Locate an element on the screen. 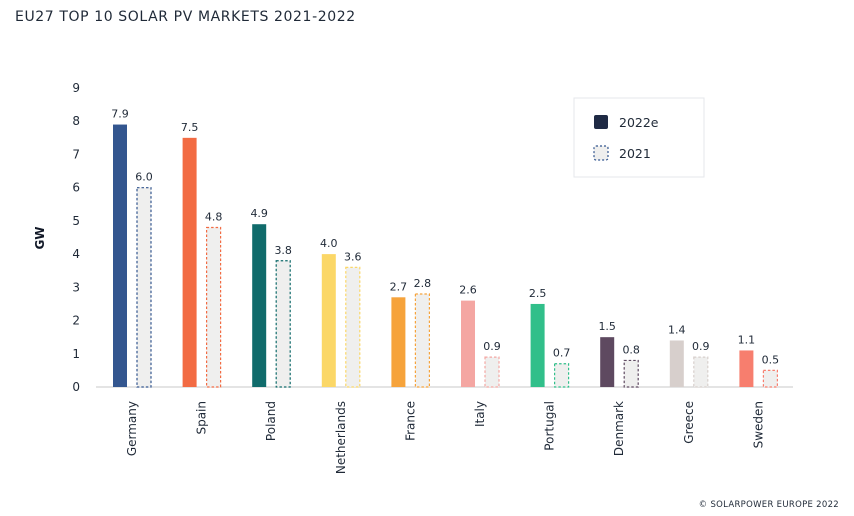 The image size is (854, 516). data-label-2022e: 1.5 is located at coordinates (607, 326).